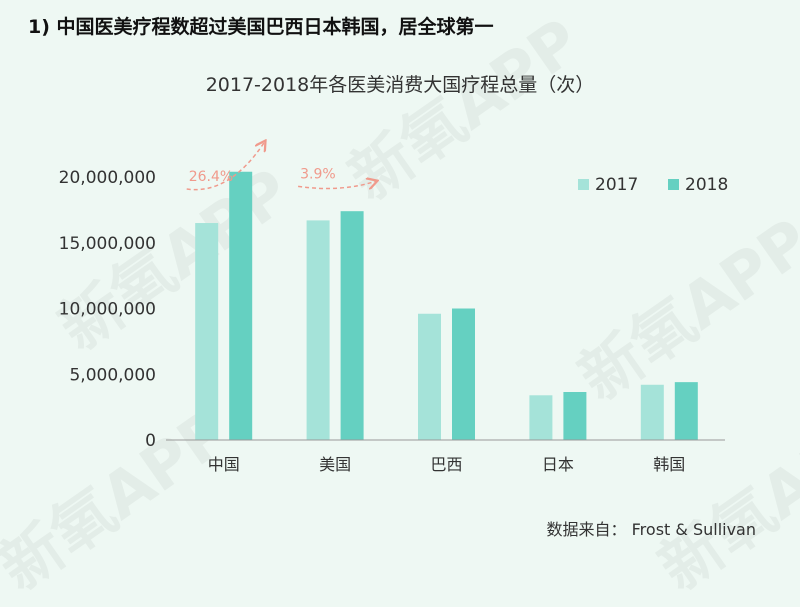 The height and width of the screenshot is (607, 800). I want to click on legend-swatch-2017, so click(583, 184).